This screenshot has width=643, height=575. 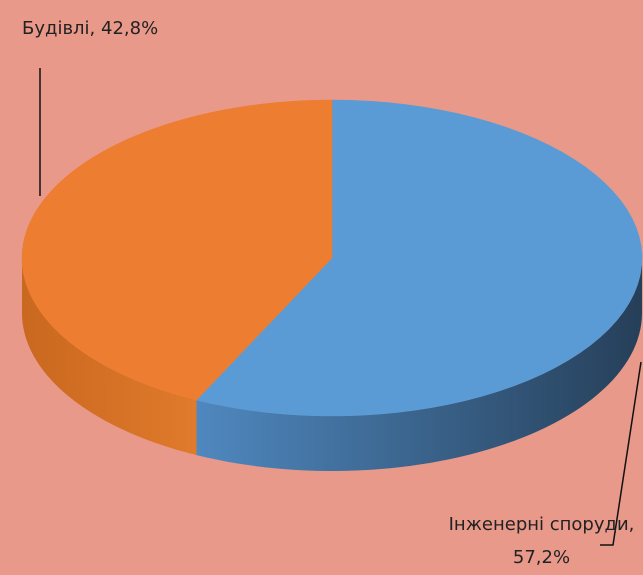 I want to click on data-label: Інженерні споруди, 57,2%, so click(x=541, y=541).